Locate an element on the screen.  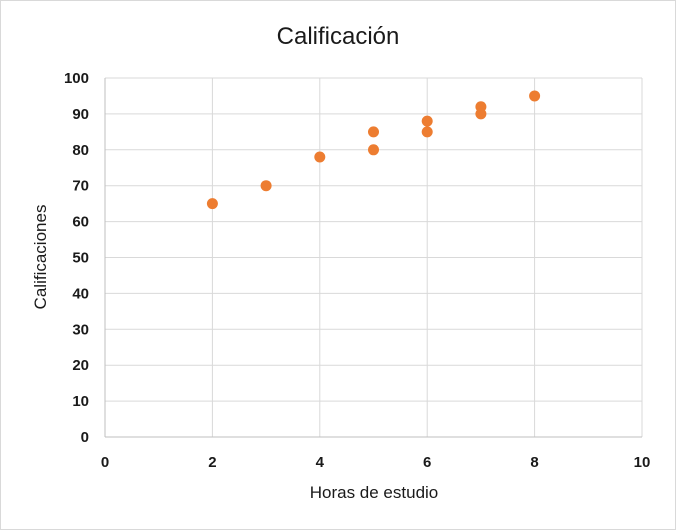
y-tick-label: 90 is located at coordinates (80, 114).